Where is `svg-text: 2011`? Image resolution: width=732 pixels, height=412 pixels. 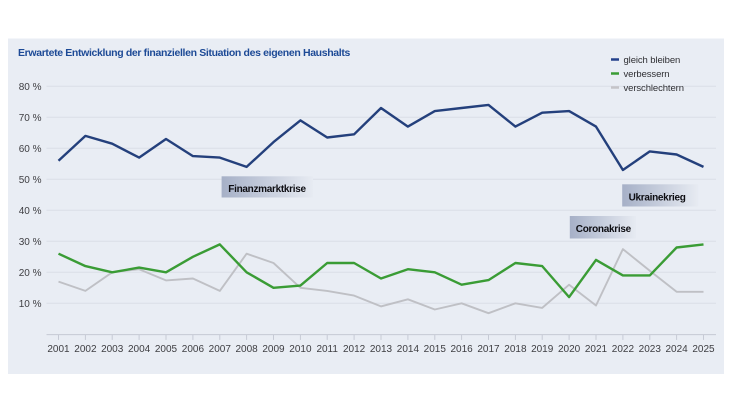 svg-text: 2011 is located at coordinates (327, 349).